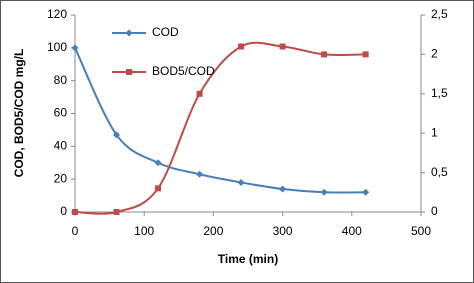  I want to click on y-tick-label: 80, so click(61, 80).